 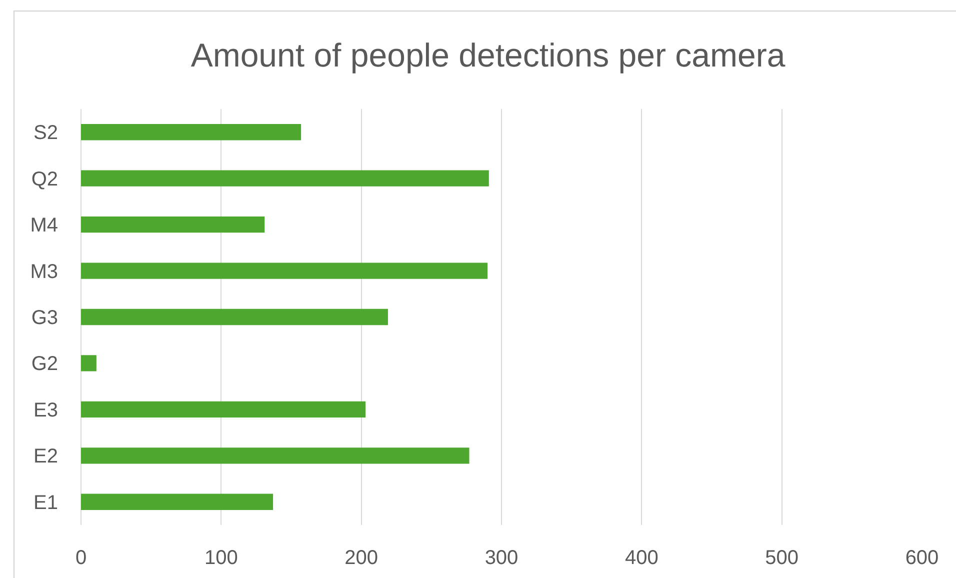 I want to click on y-tick-label: E2, so click(x=46, y=457).